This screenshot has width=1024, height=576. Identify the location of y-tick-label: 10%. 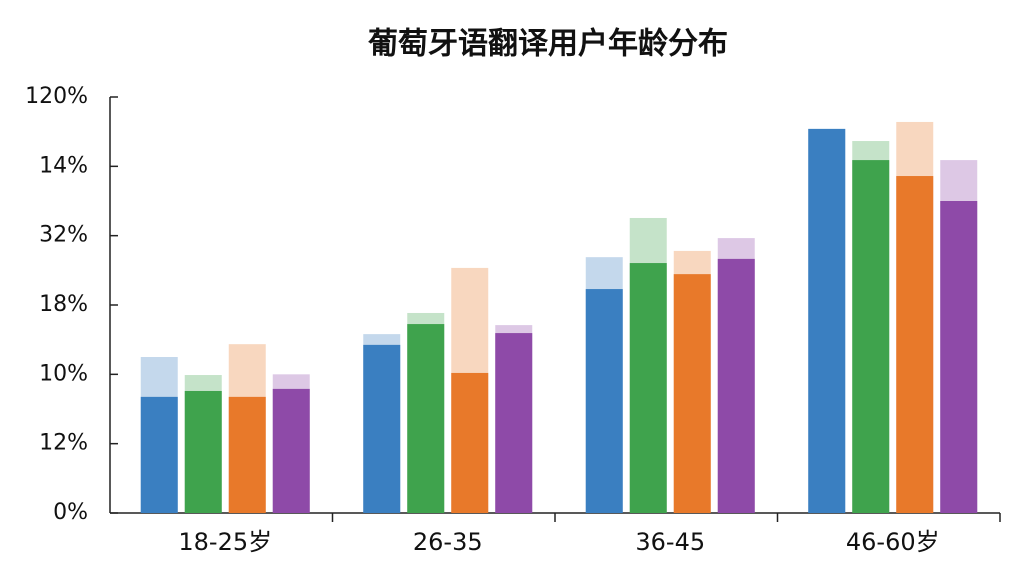
(63, 373).